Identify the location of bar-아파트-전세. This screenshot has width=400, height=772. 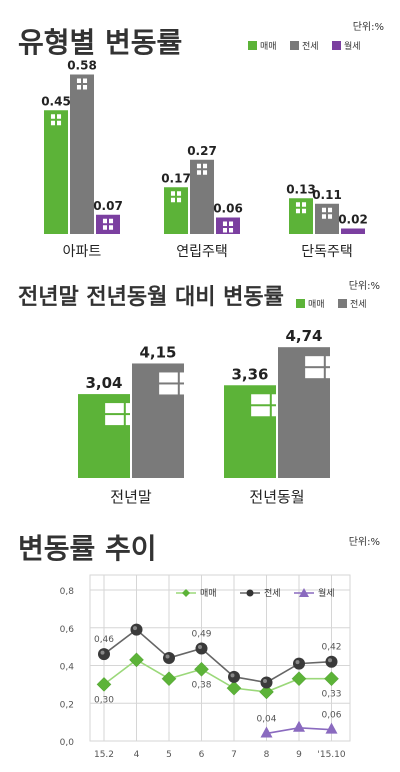
(82, 154).